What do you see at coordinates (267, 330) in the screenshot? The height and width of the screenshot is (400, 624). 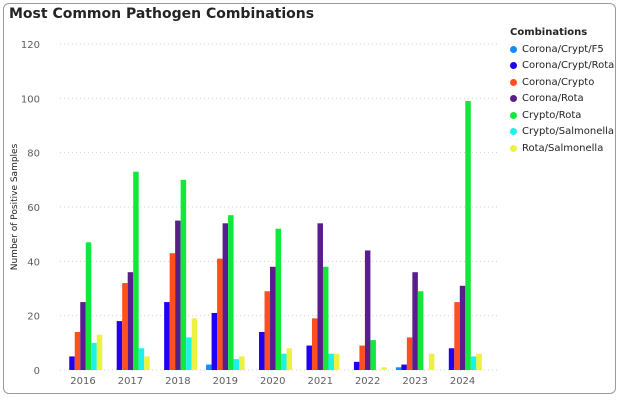 I see `bar-corona-crypto-2020` at bounding box center [267, 330].